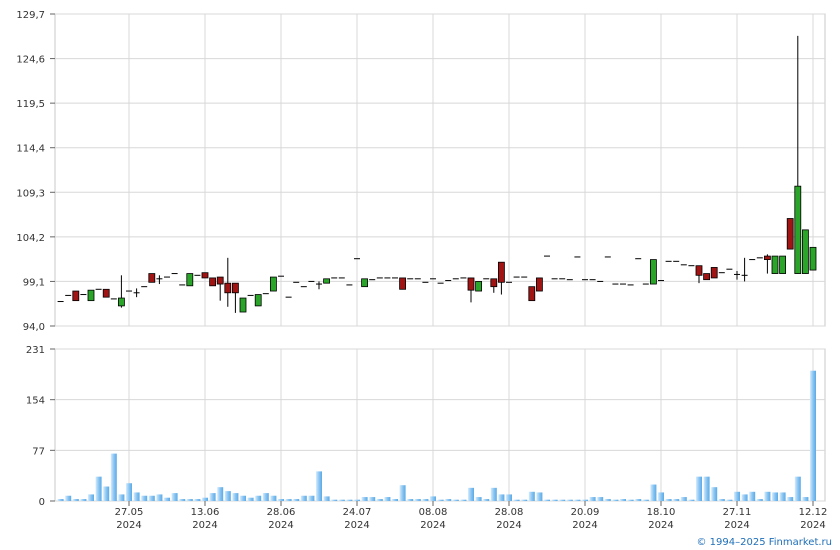  Describe the element at coordinates (737, 512) in the screenshot. I see `x-tick-label: 27.11` at that location.